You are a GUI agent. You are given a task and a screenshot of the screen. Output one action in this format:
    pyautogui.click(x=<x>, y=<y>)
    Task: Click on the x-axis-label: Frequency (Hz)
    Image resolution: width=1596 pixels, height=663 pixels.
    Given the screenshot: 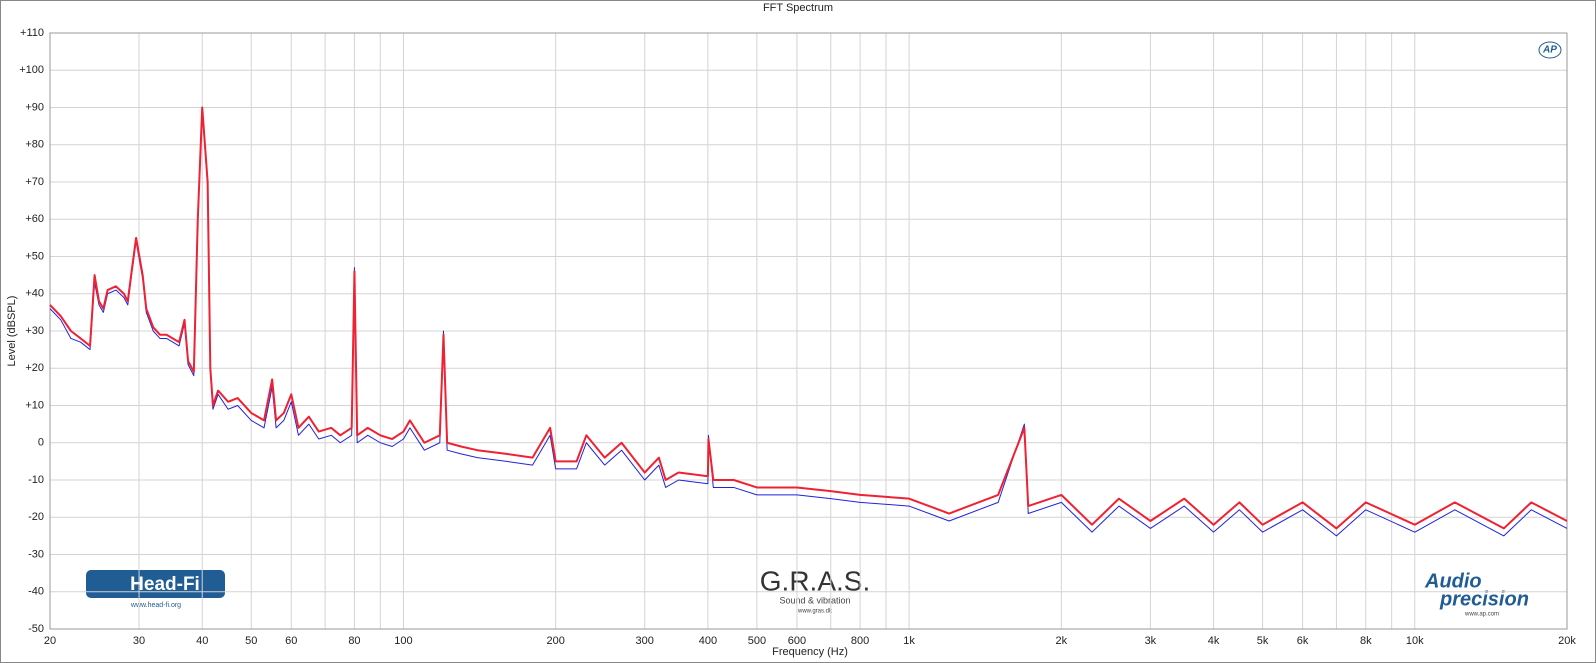 What is the action you would take?
    pyautogui.click(x=810, y=652)
    